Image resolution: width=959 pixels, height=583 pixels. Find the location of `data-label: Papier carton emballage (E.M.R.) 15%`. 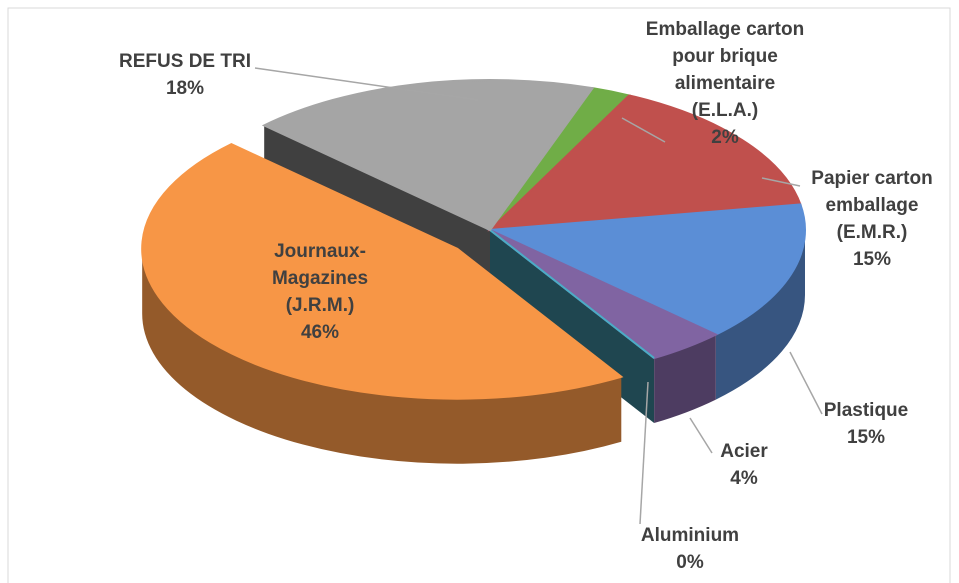

data-label: Papier carton emballage (E.M.R.) 15% is located at coordinates (872, 219).